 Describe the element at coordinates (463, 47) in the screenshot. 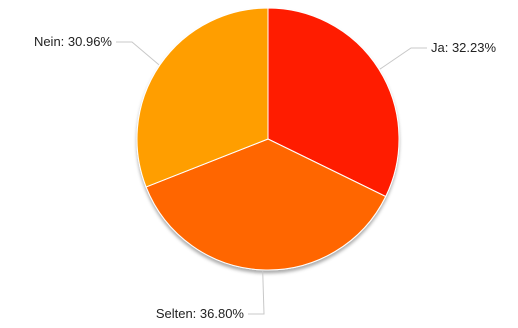

I see `slice-label-ja: Ja: 32.23%` at that location.